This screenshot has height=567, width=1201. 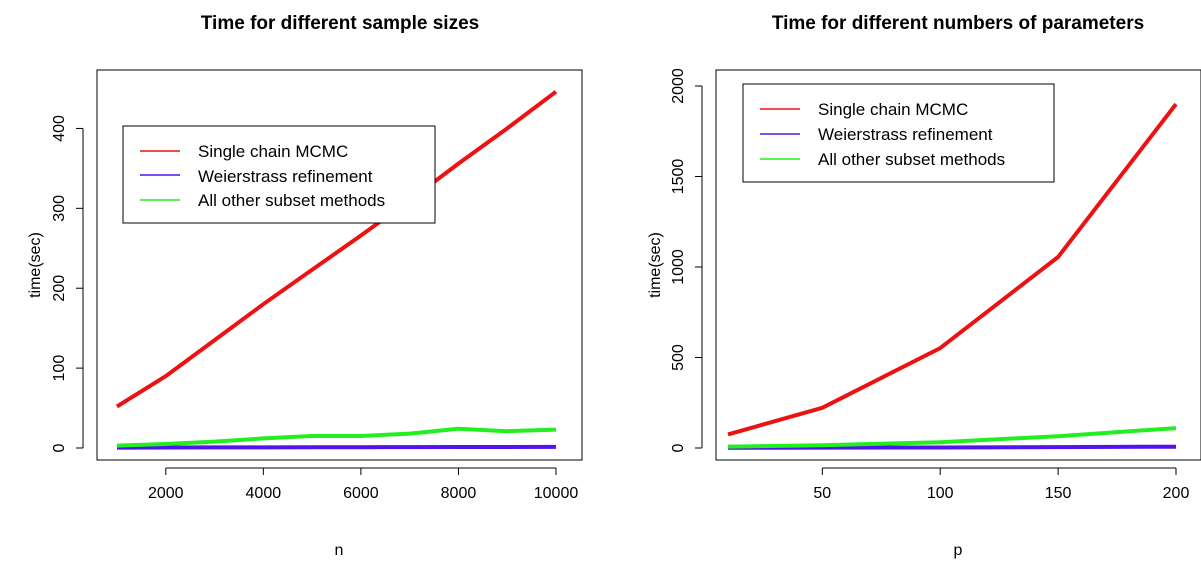 I want to click on x-tick-label: 10000, so click(x=556, y=493).